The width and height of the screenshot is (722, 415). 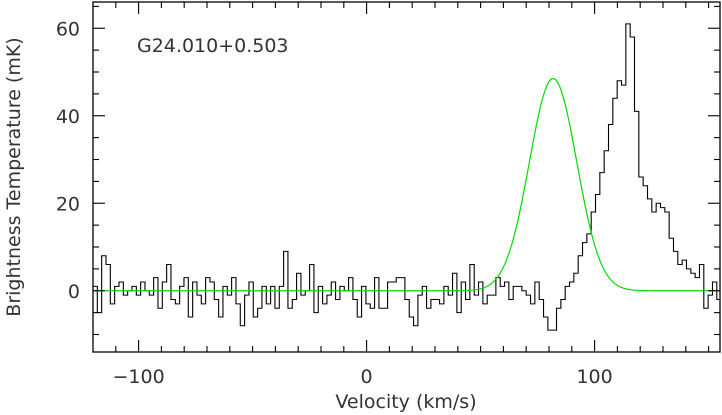 I want to click on y-tick-label: 20, so click(x=68, y=204).